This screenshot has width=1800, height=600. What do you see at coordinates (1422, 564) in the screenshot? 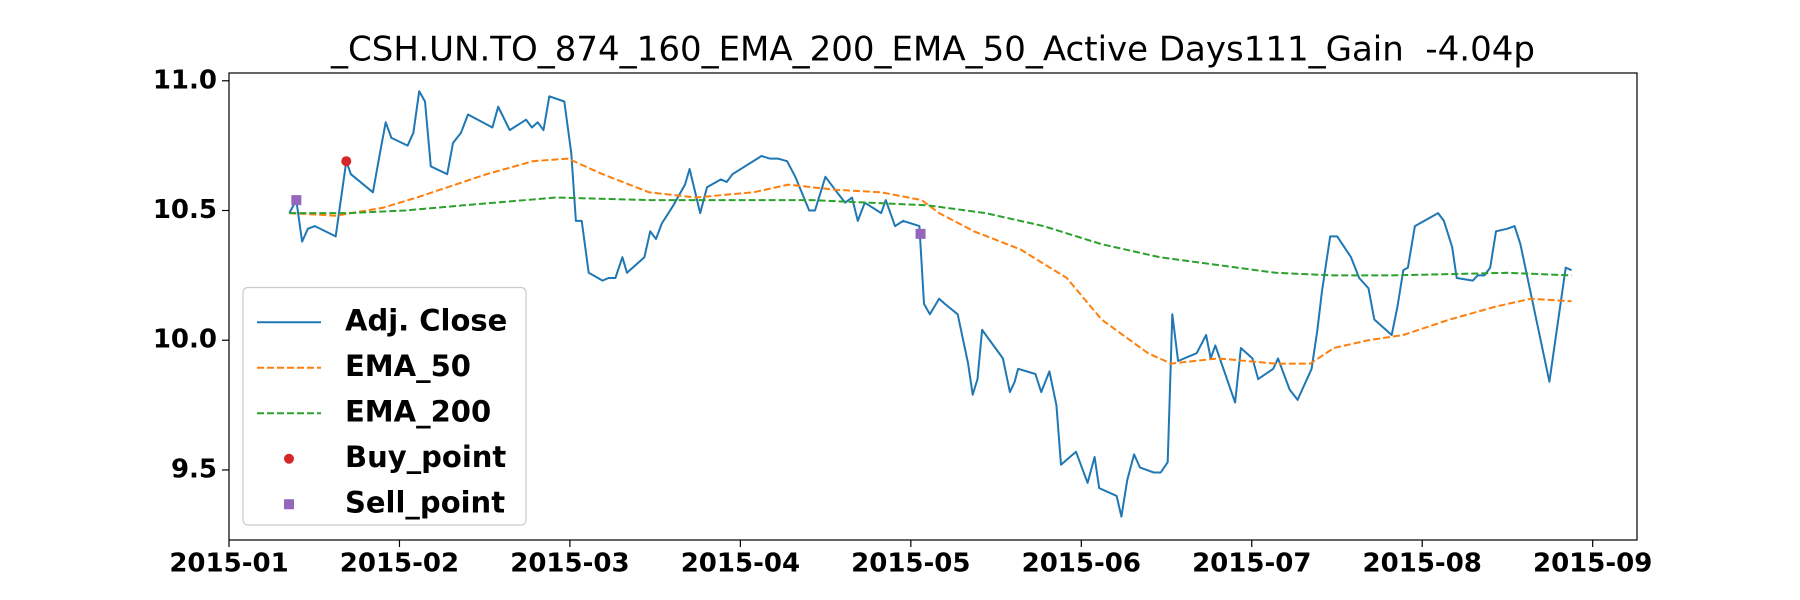
I see `x-tick-label: 2015-08` at bounding box center [1422, 564].